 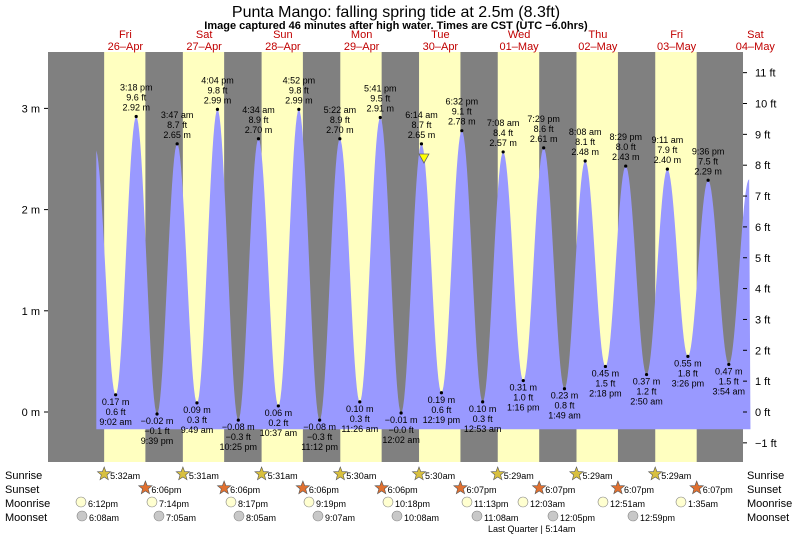 What do you see at coordinates (597, 35) in the screenshot?
I see `day-name: Thu` at bounding box center [597, 35].